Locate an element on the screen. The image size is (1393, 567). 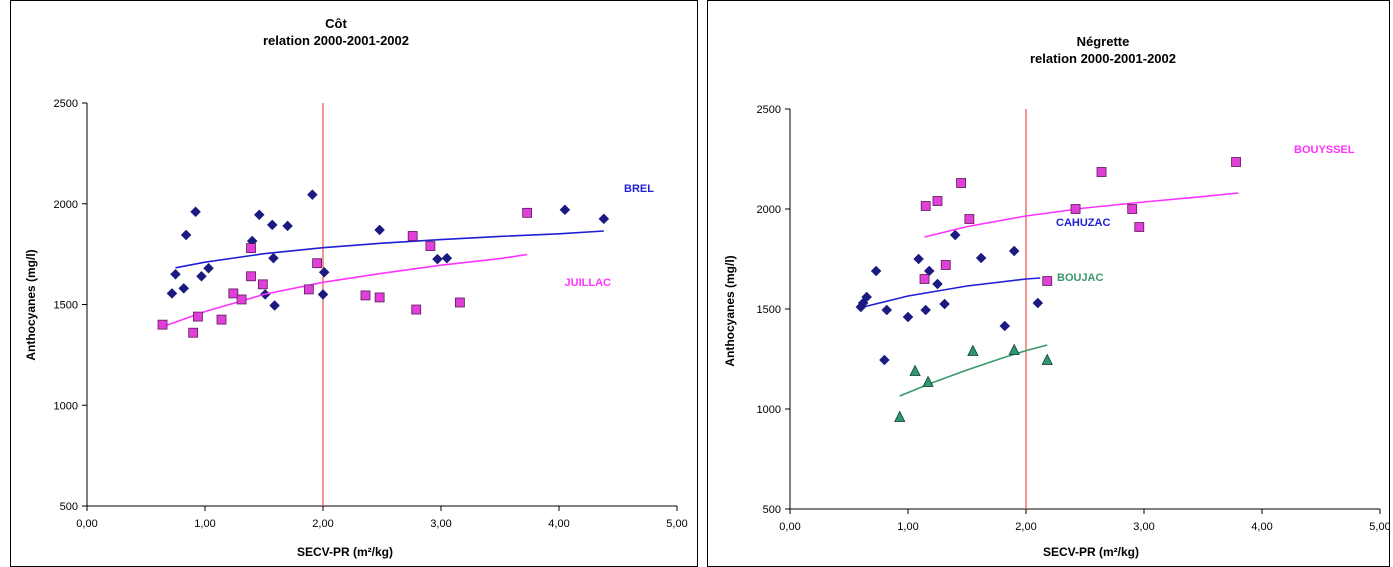
trend-line-juillac is located at coordinates (345, 290).